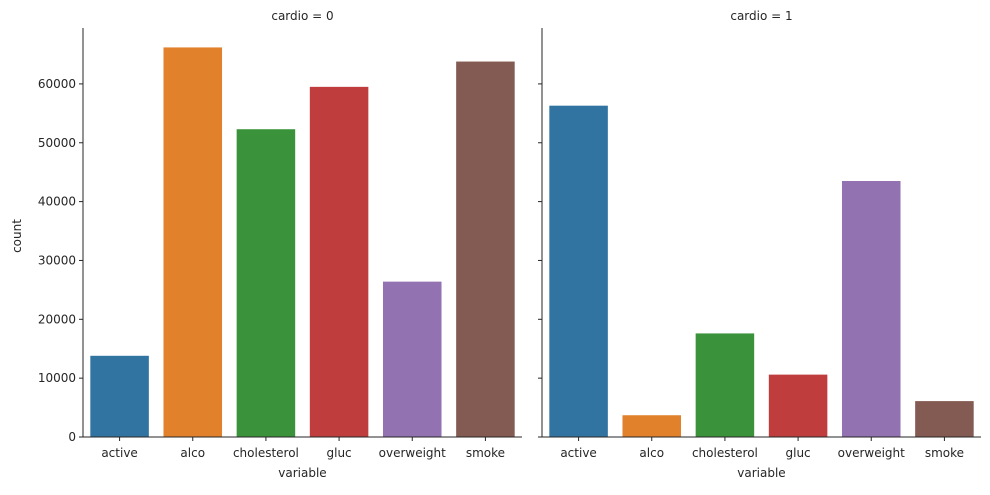 This screenshot has width=990, height=495. What do you see at coordinates (57, 378) in the screenshot?
I see `y-tick-label: 10000` at bounding box center [57, 378].